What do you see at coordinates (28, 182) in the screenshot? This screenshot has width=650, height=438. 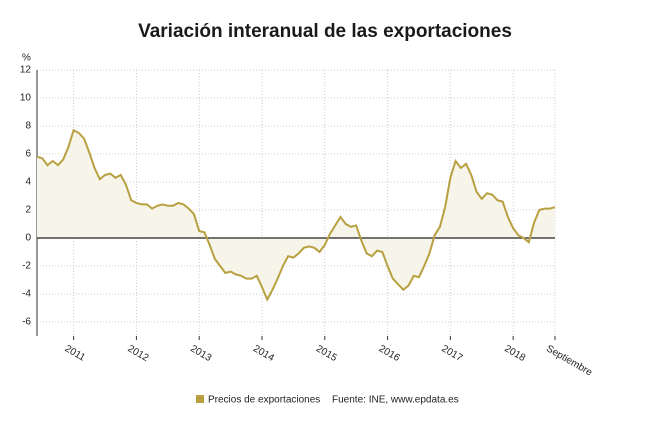 I see `y-tick-label: 4` at bounding box center [28, 182].